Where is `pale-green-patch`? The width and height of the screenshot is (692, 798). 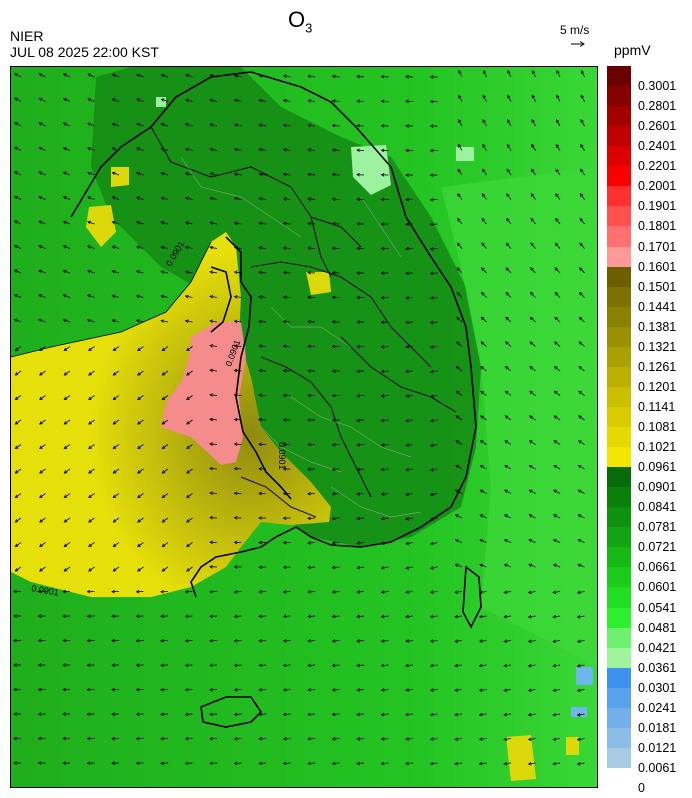 pale-green-patch is located at coordinates (161, 102).